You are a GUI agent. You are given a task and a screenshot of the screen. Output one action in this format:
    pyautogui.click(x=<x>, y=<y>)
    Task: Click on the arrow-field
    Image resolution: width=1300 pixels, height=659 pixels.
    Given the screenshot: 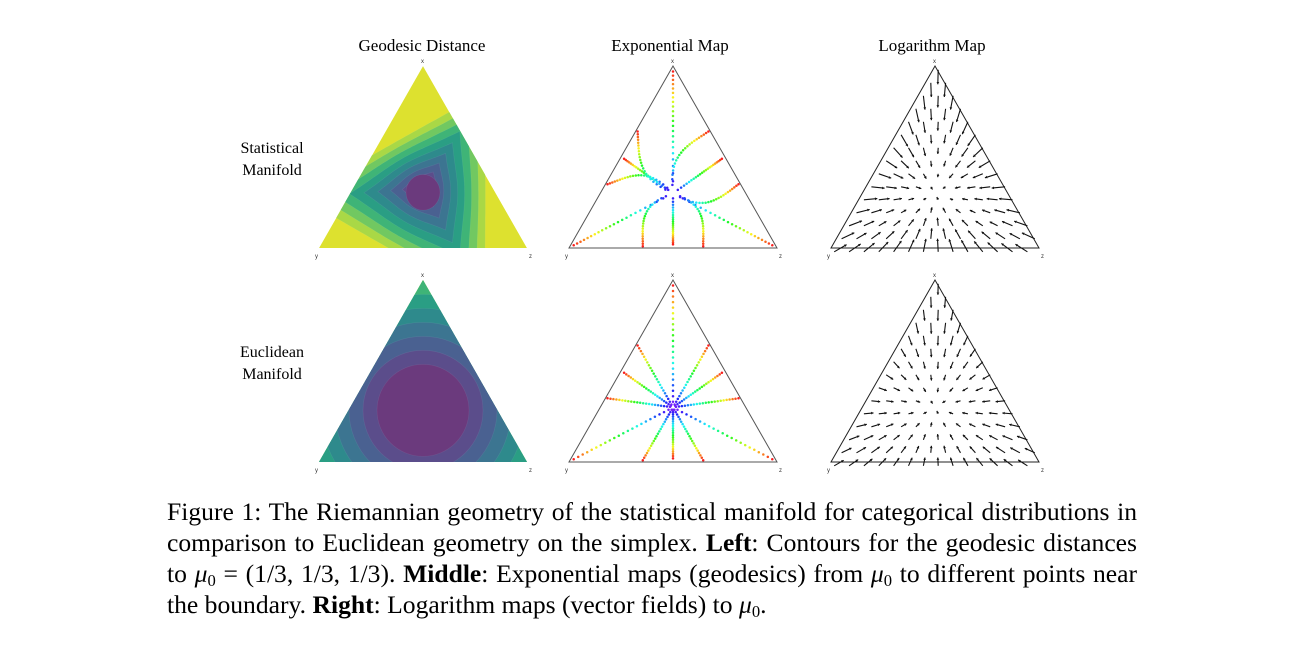 What is the action you would take?
    pyautogui.click(x=934, y=161)
    